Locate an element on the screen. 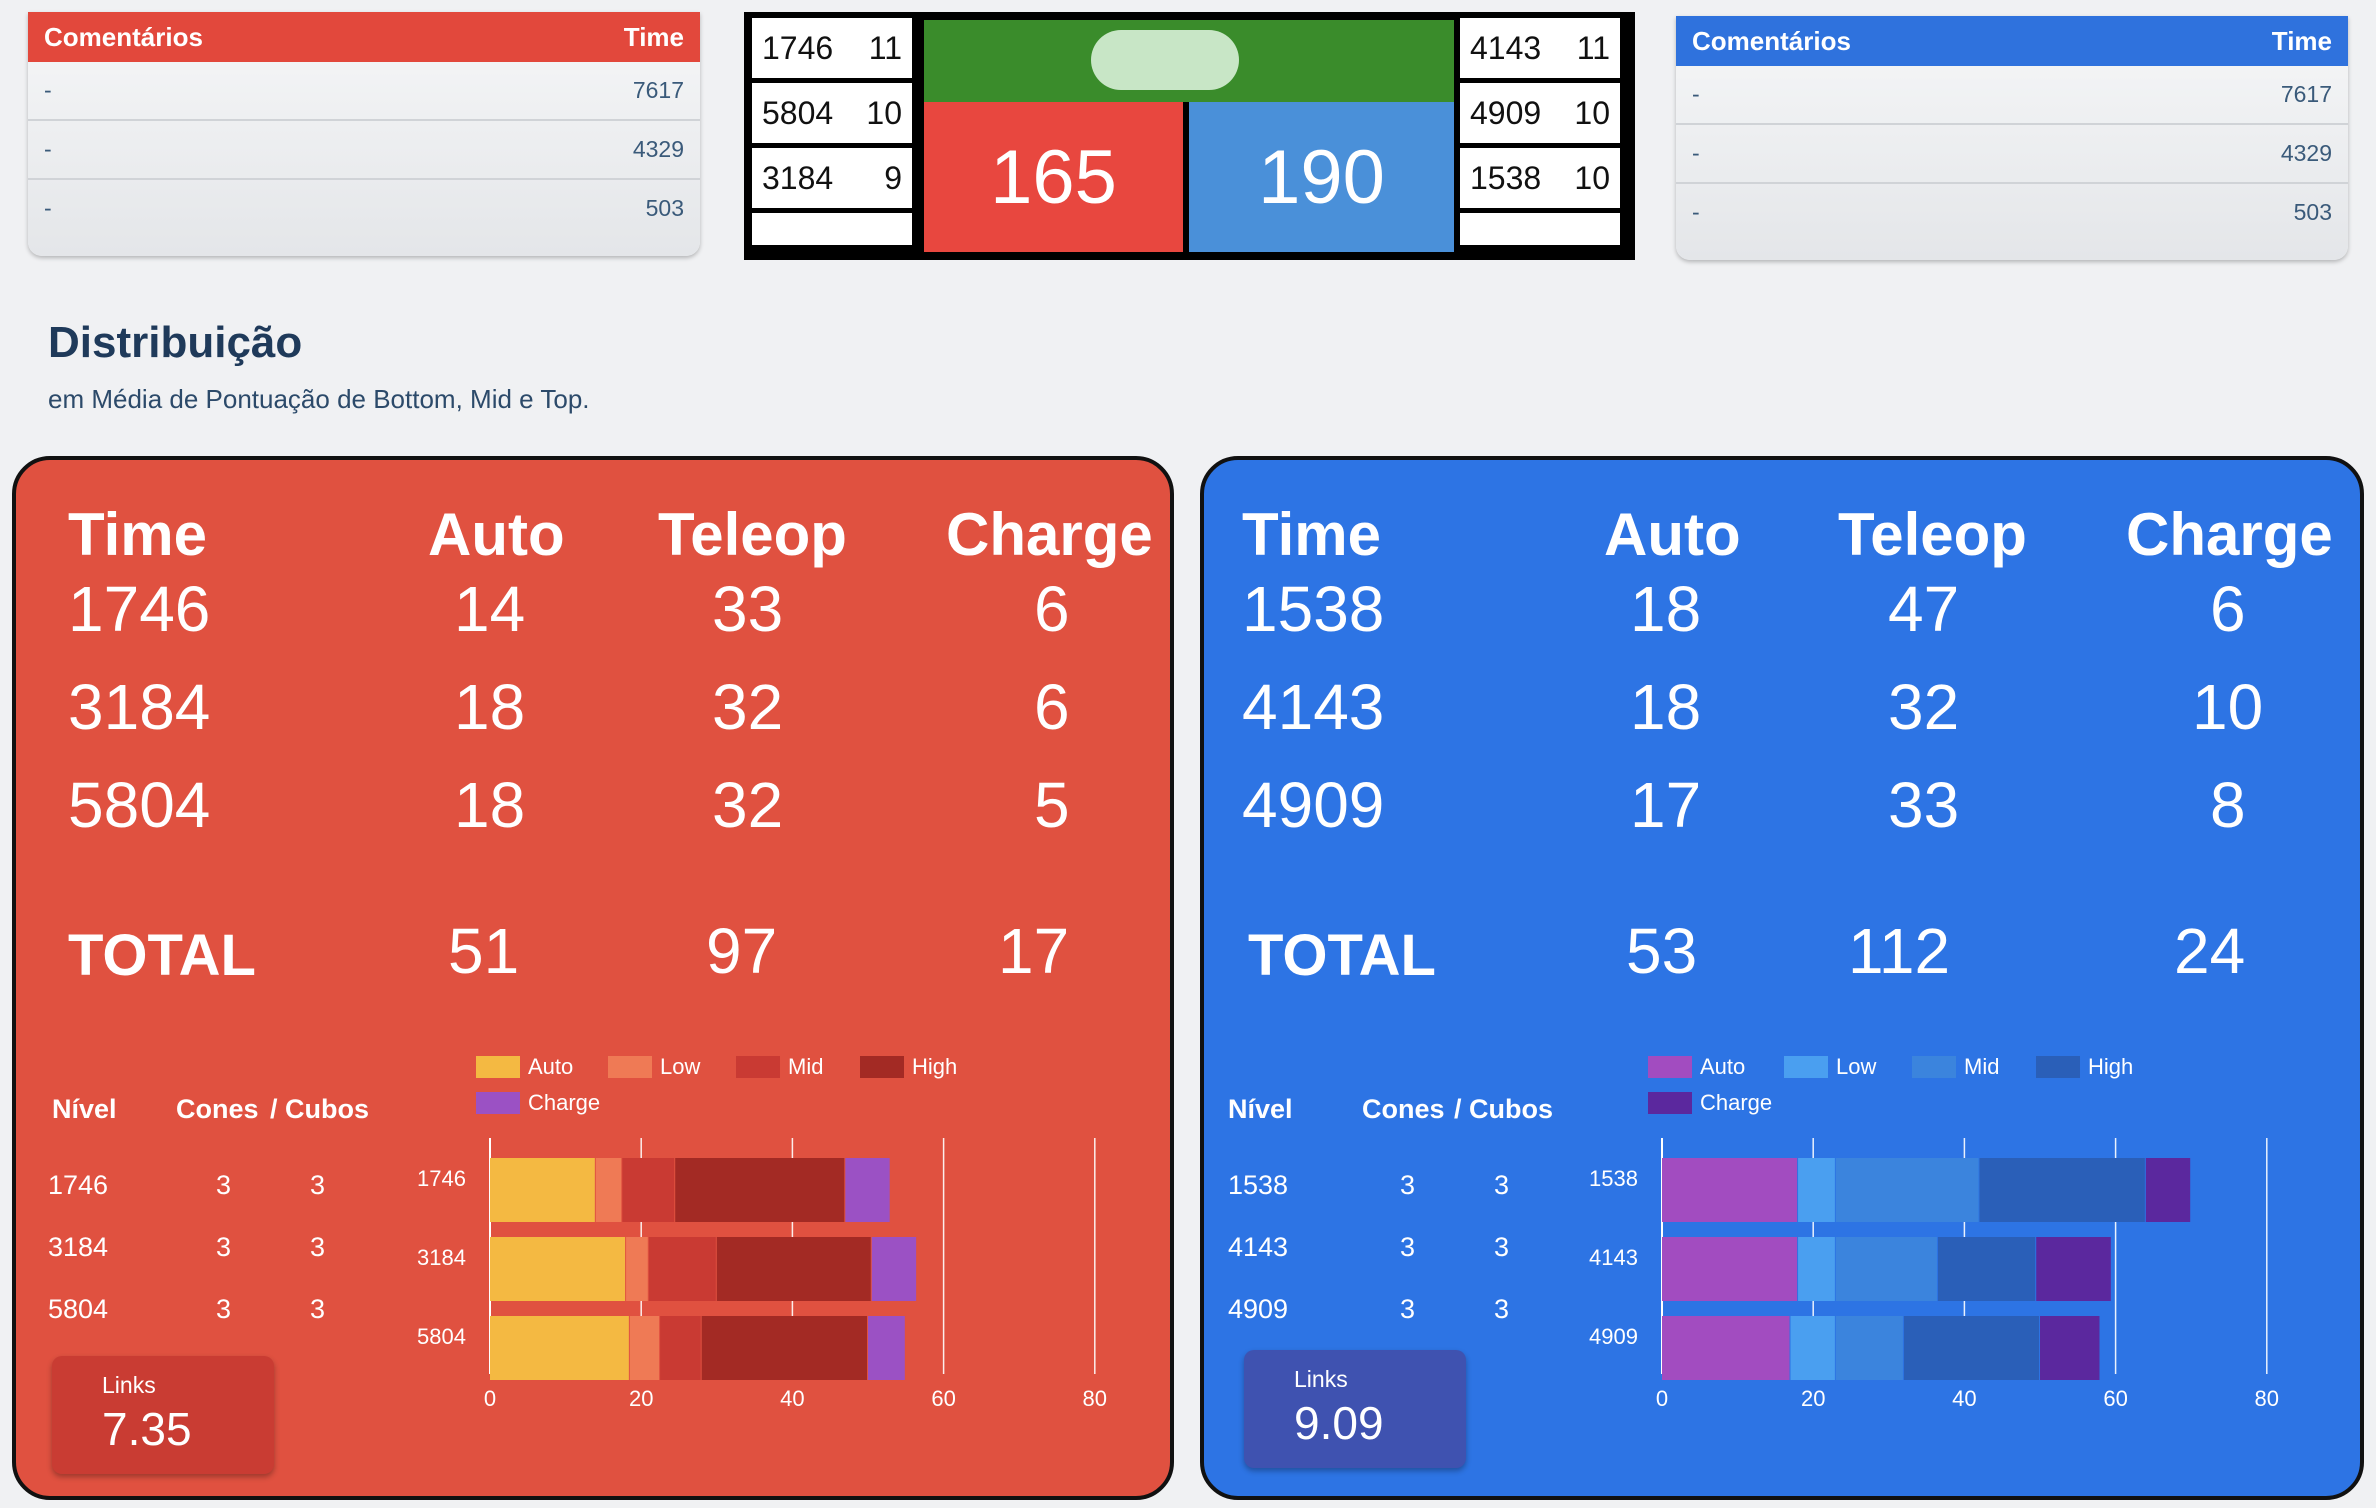  blue-comments-card: Comentários Time - 7617 - 4329 - 503 is located at coordinates (2012, 138).